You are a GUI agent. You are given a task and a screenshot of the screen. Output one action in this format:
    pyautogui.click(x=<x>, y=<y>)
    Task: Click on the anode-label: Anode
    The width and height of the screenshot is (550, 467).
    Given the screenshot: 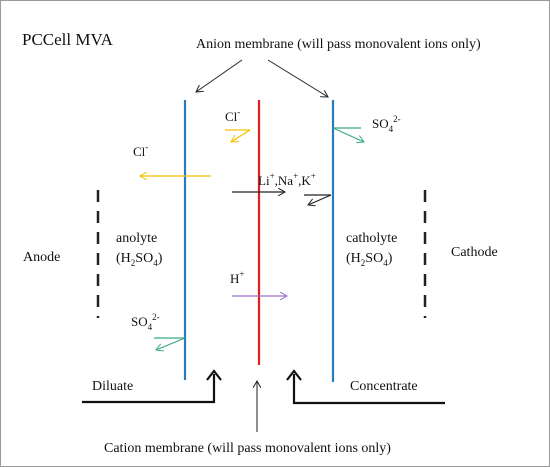 What is the action you would take?
    pyautogui.click(x=41, y=257)
    